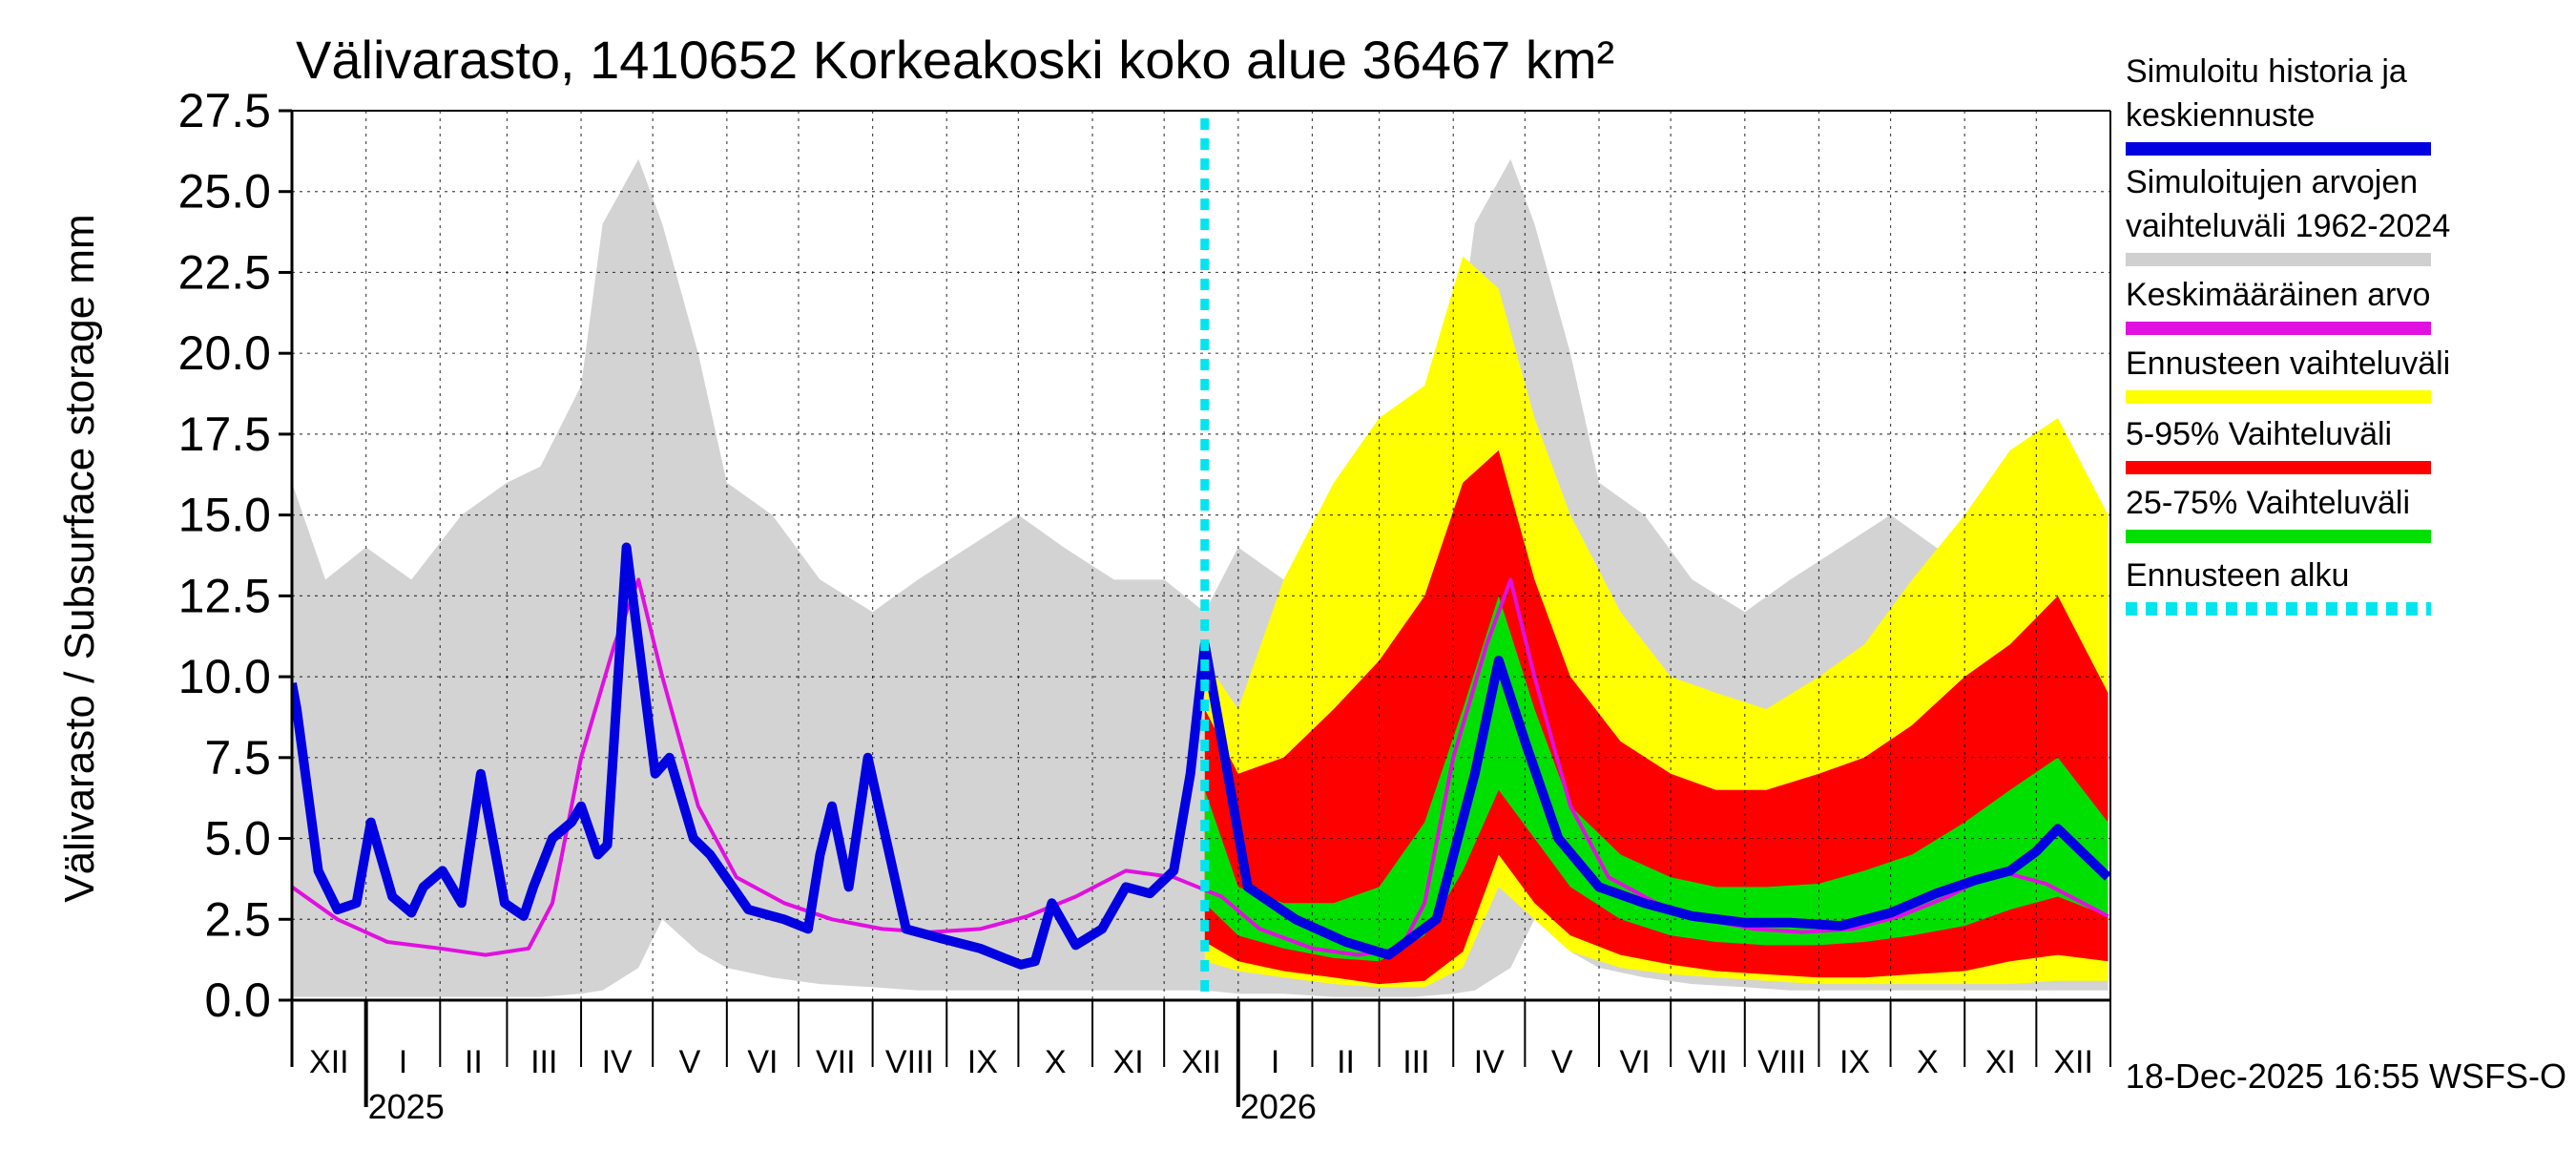  I want to click on y-tick-label: 2.5, so click(237, 919).